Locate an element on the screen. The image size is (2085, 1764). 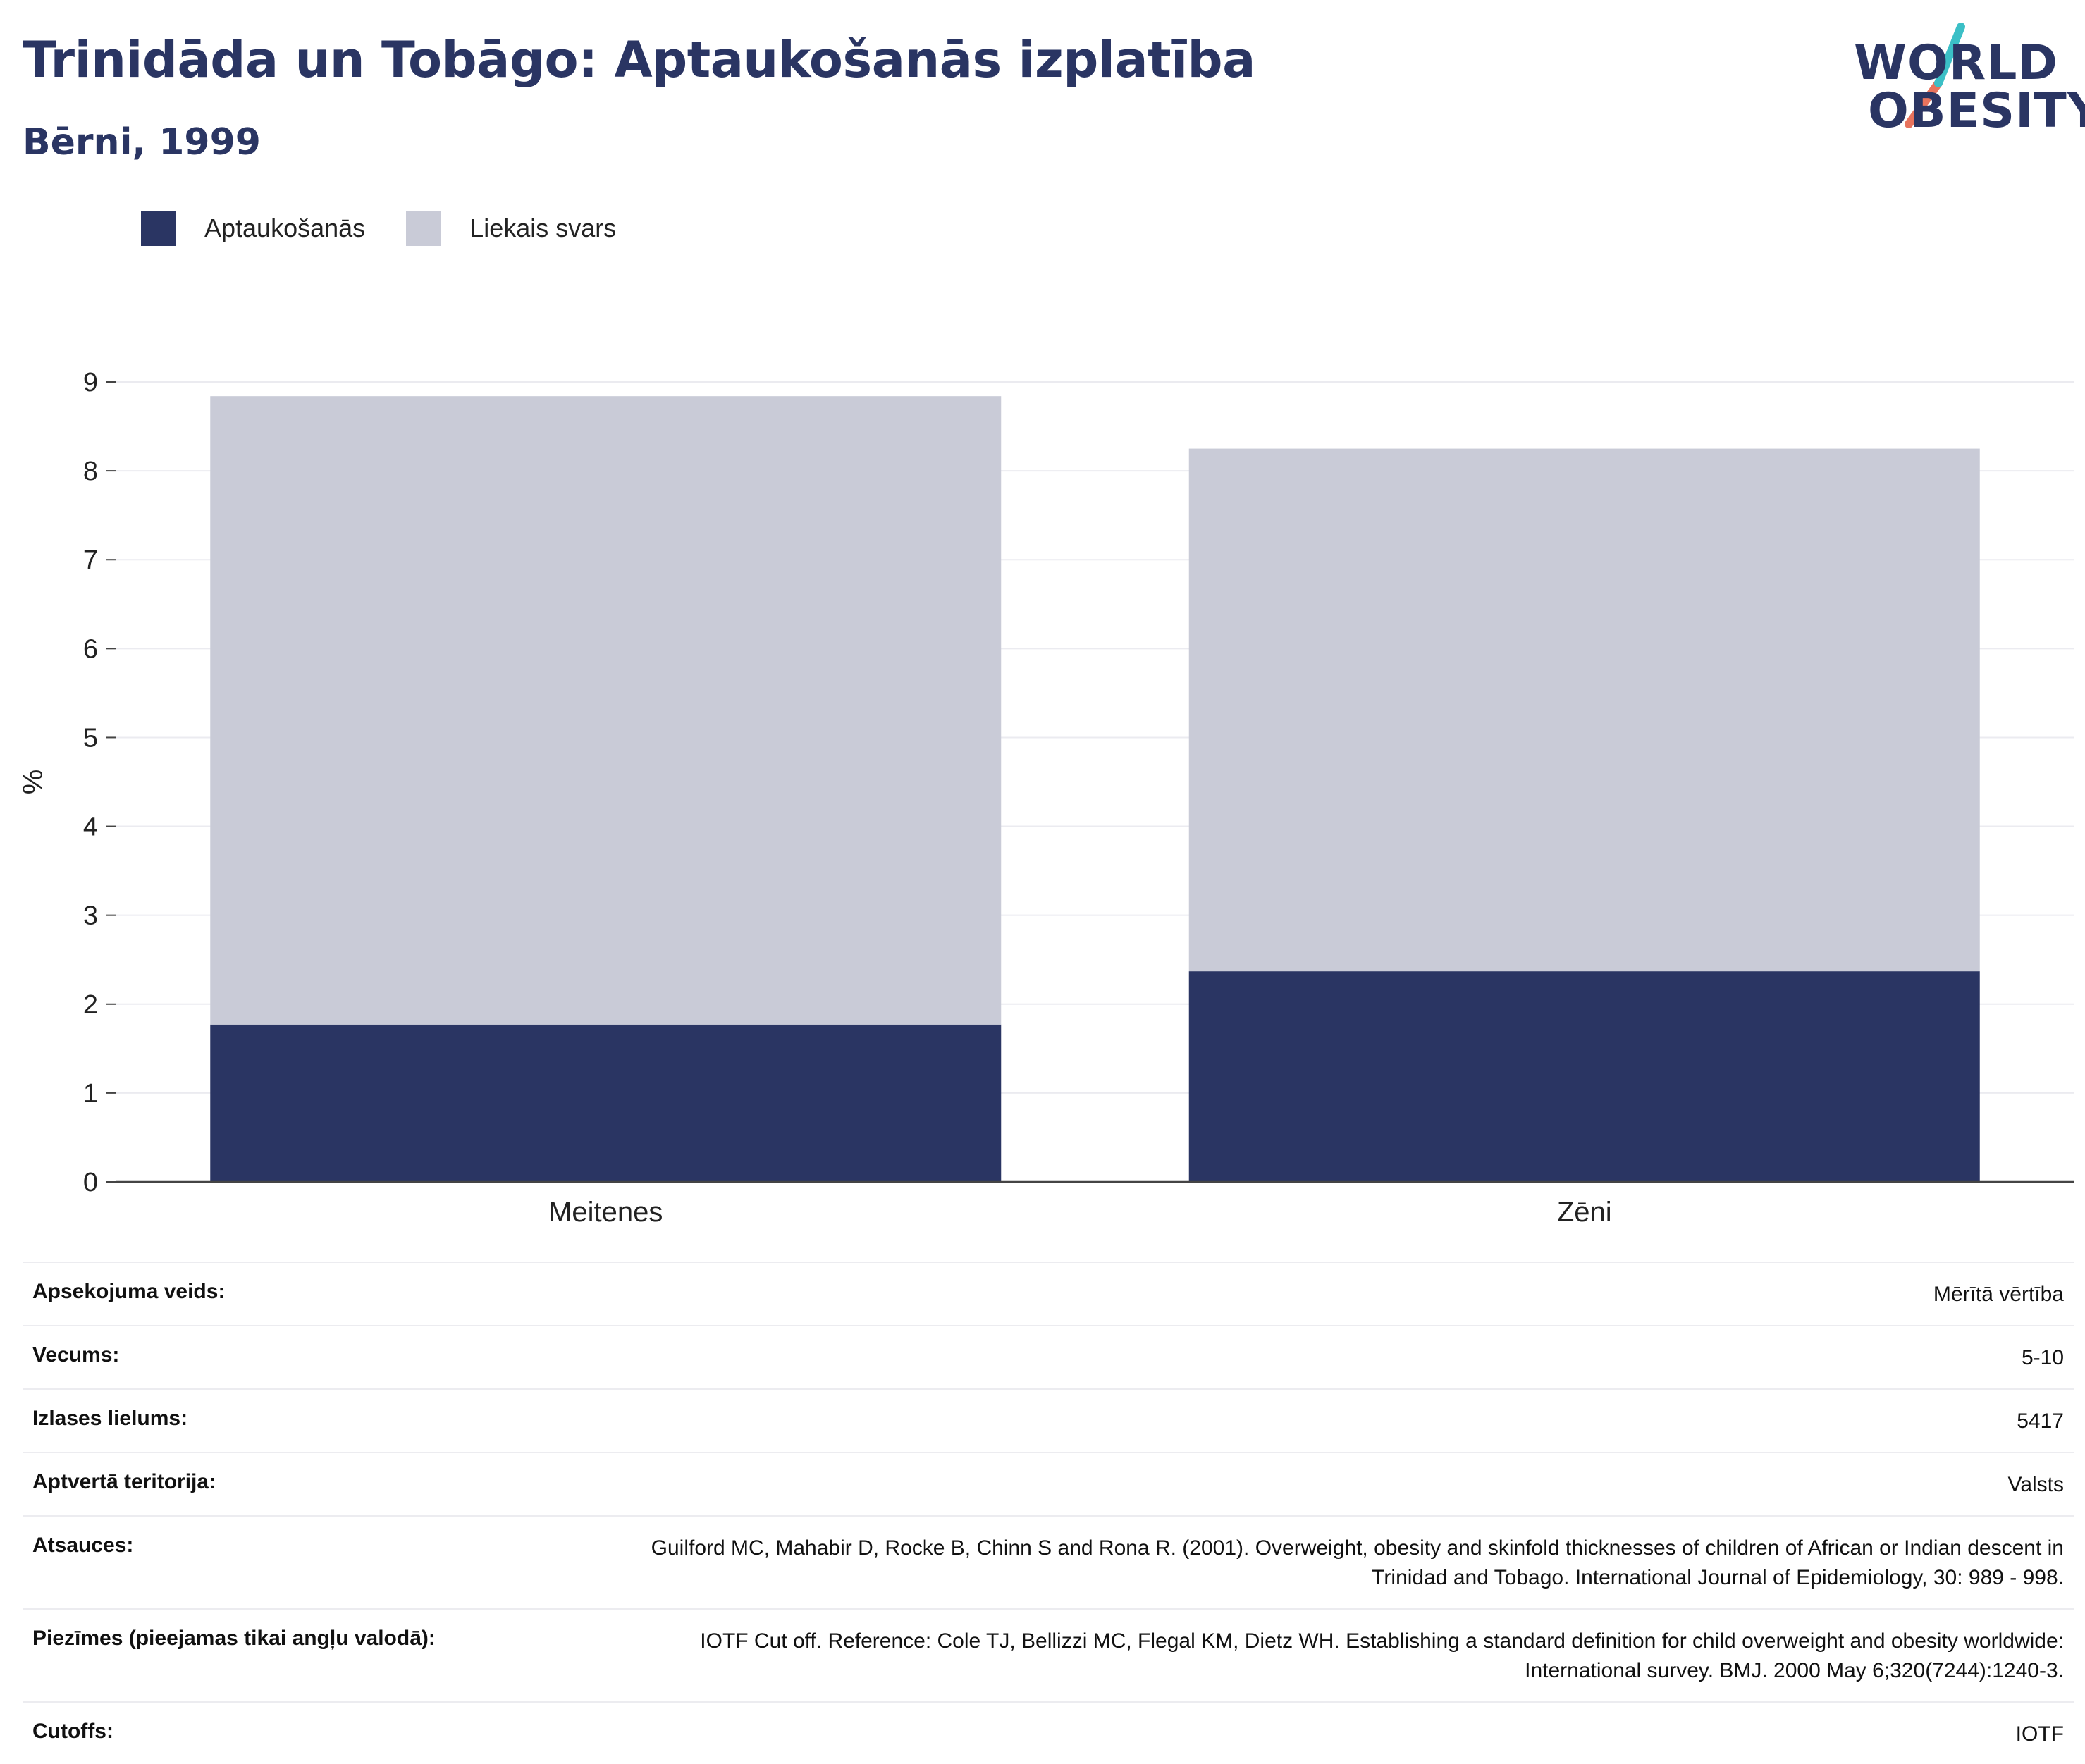
x-tick-label: Meitenes is located at coordinates (605, 1211).